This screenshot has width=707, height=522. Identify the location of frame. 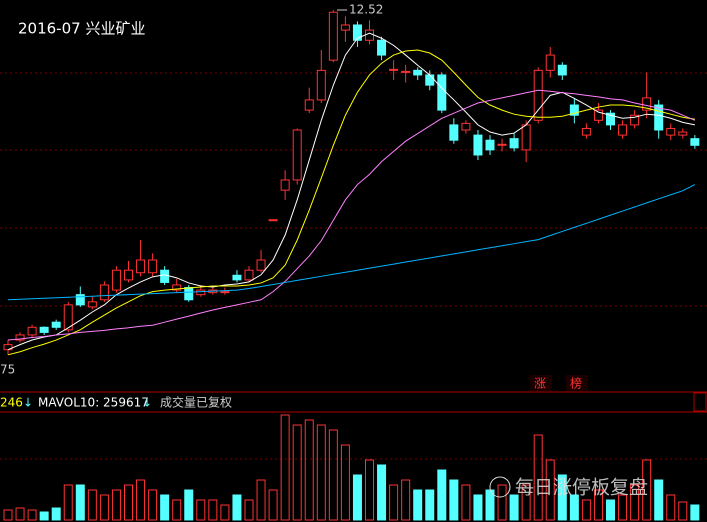
(700, 402).